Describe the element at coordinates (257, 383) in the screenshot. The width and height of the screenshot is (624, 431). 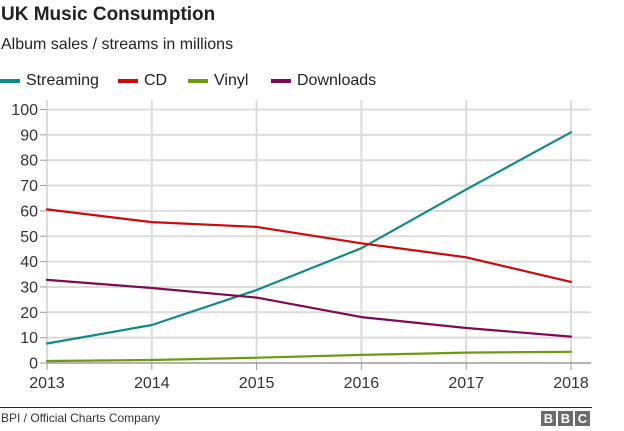
I see `x-tick-label: 2015` at that location.